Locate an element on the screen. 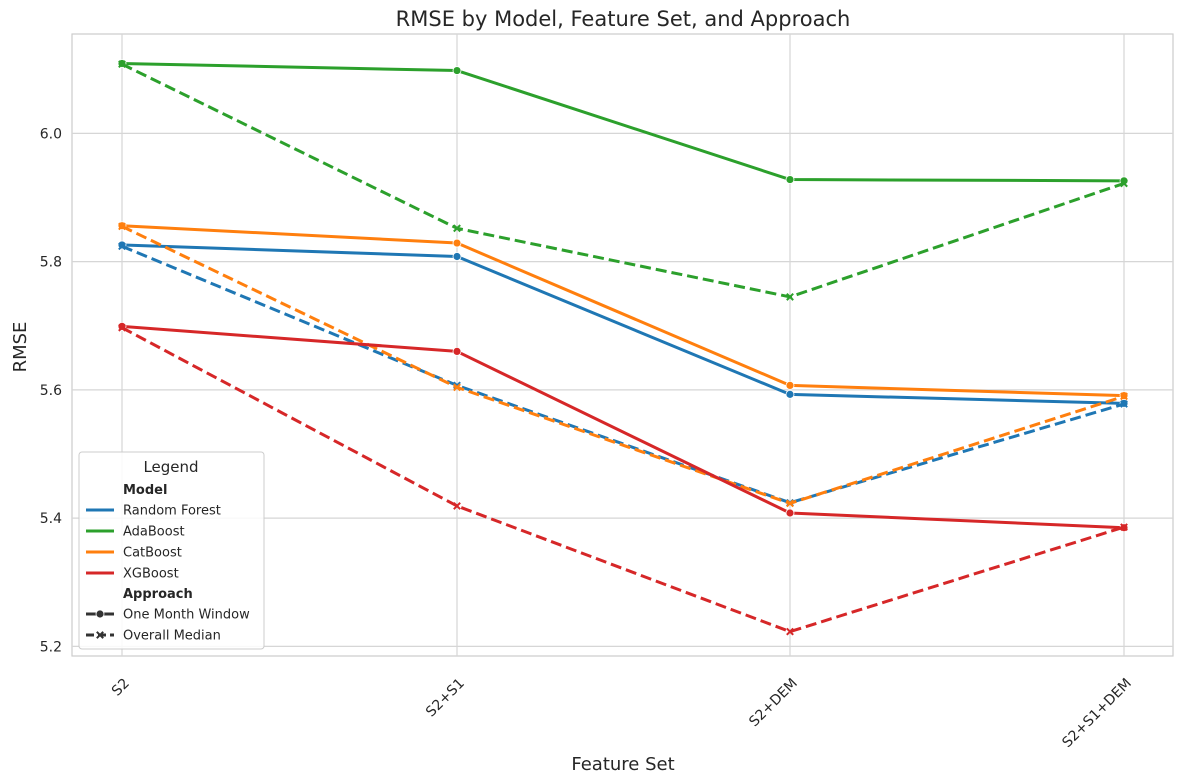  x-axis-label: Feature Set is located at coordinates (622, 764).